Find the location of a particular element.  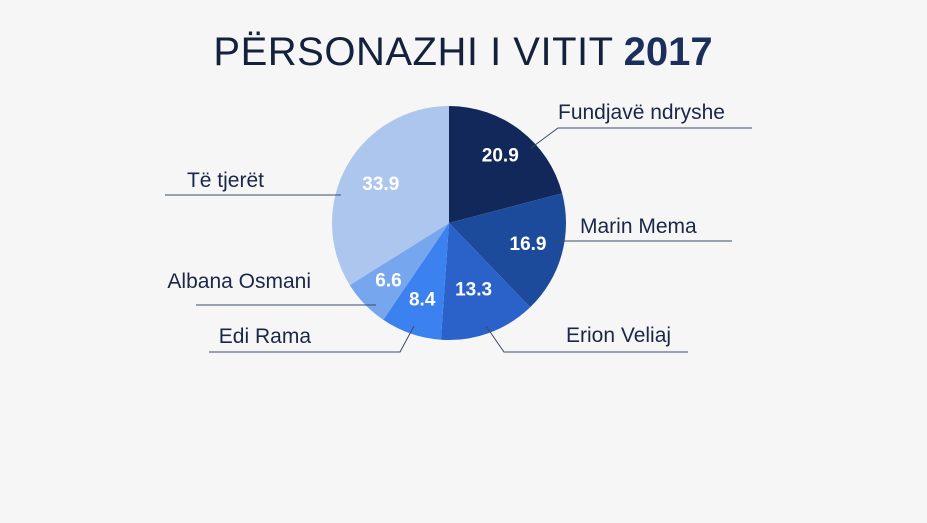

leader-line-edi-rama is located at coordinates (312, 339).